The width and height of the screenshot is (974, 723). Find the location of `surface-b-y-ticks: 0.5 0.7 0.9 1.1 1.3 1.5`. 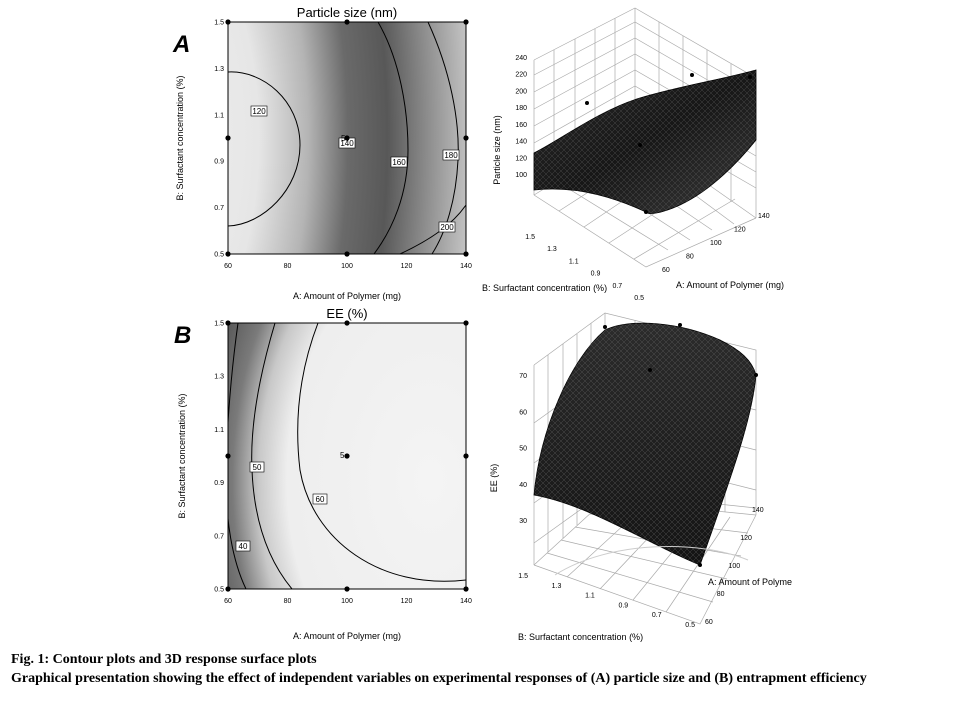

surface-b-y-ticks: 0.5 0.7 0.9 1.1 1.3 1.5 is located at coordinates (606, 601).